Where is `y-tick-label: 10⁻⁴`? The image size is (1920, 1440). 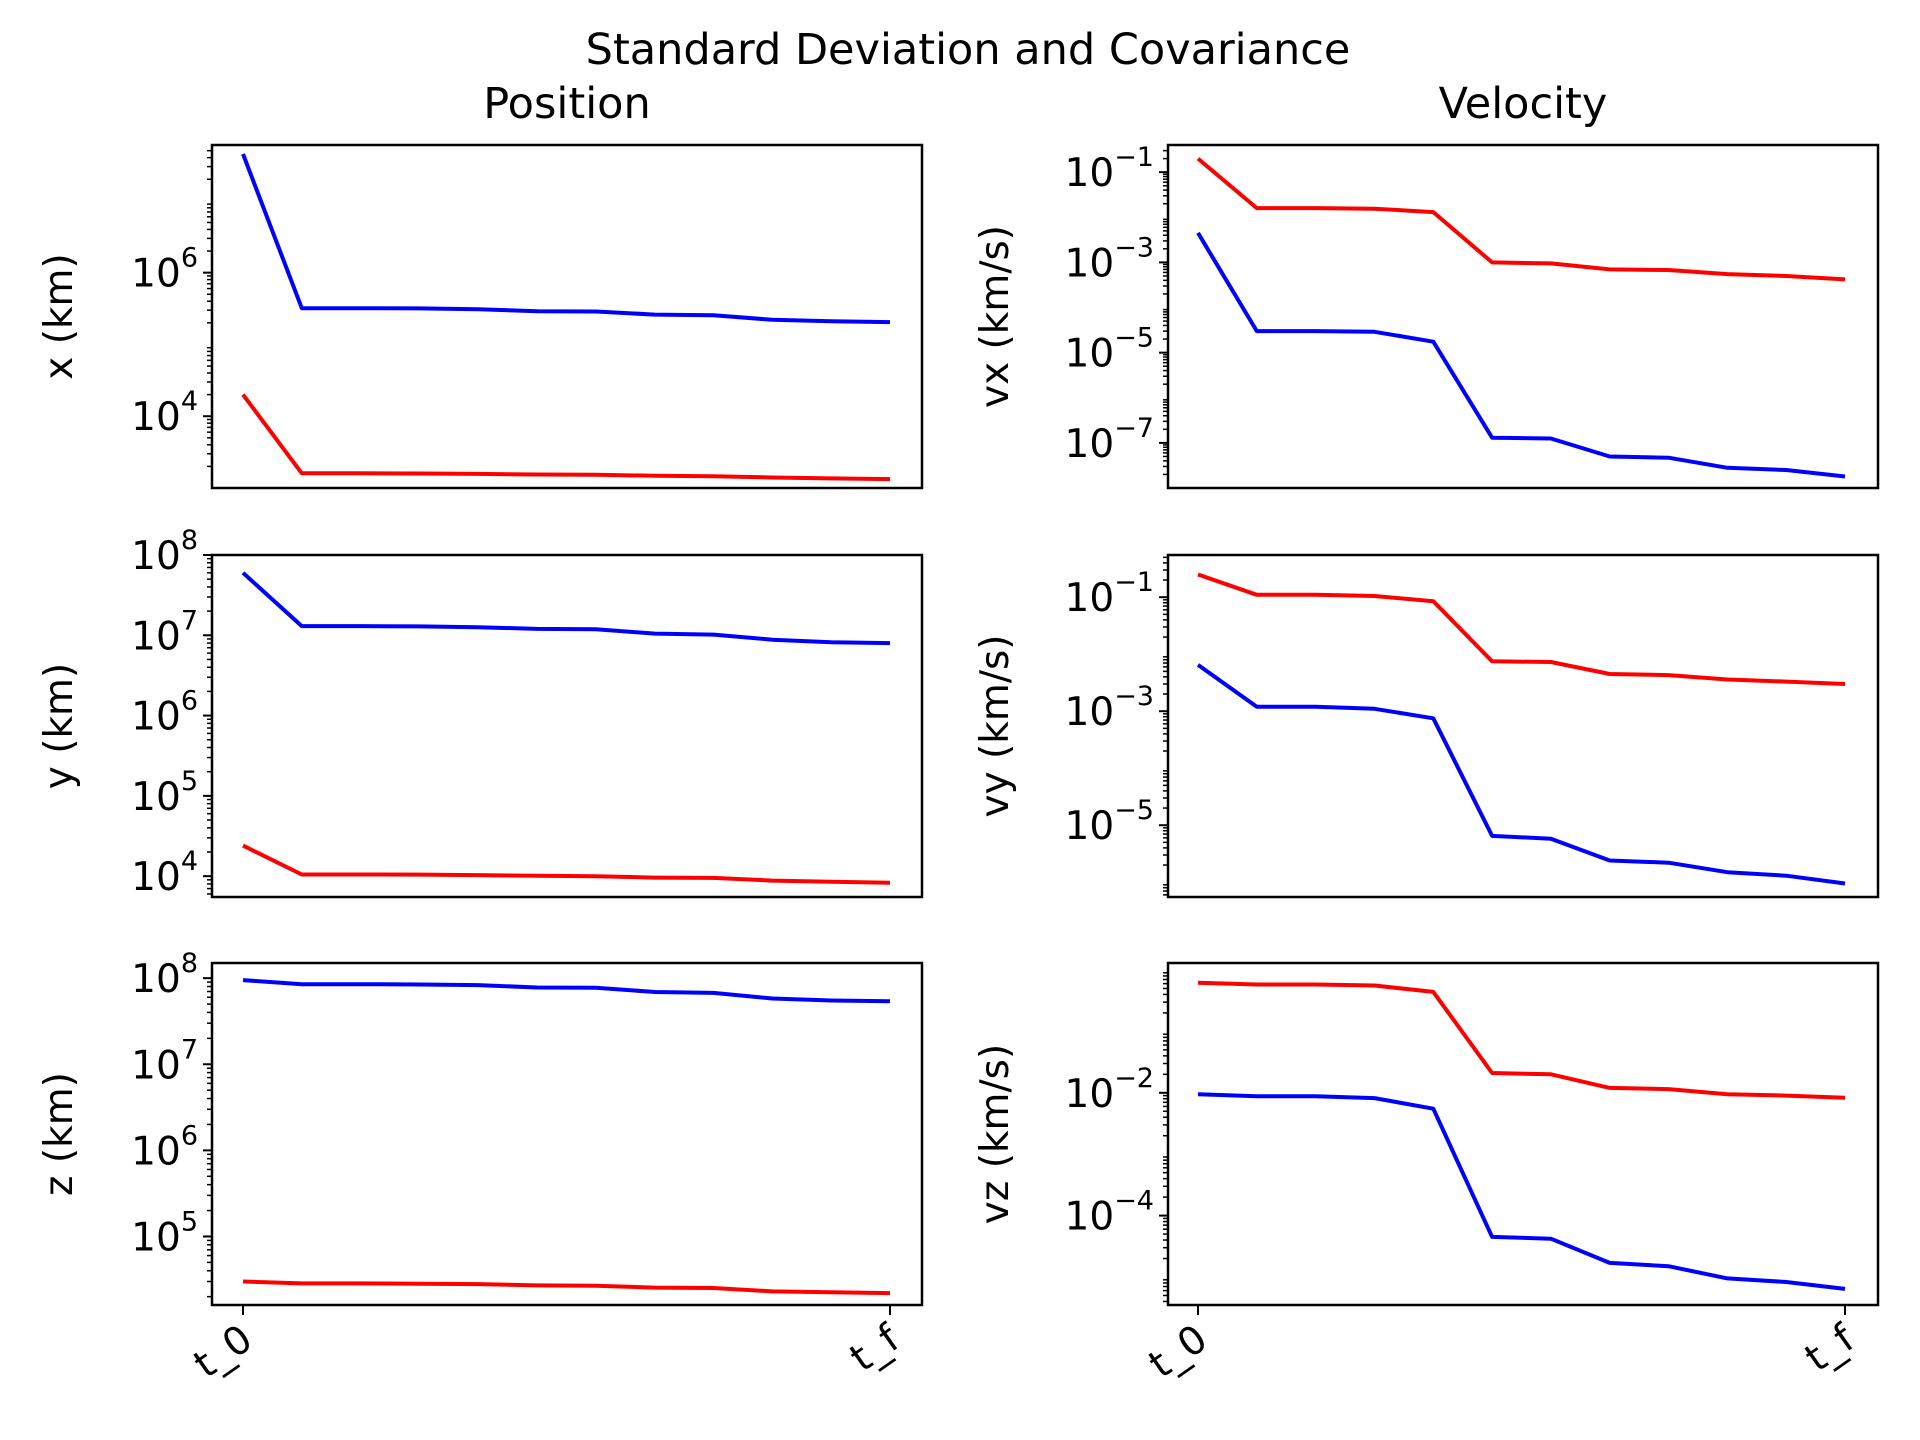
y-tick-label: 10⁻⁴ is located at coordinates (1109, 1213).